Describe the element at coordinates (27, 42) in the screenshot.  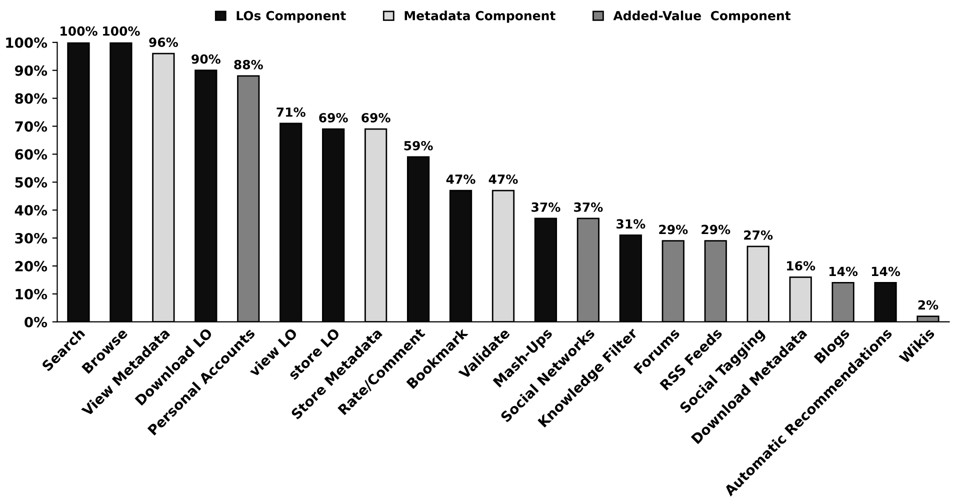
I see `y-tick-label: 100%` at that location.